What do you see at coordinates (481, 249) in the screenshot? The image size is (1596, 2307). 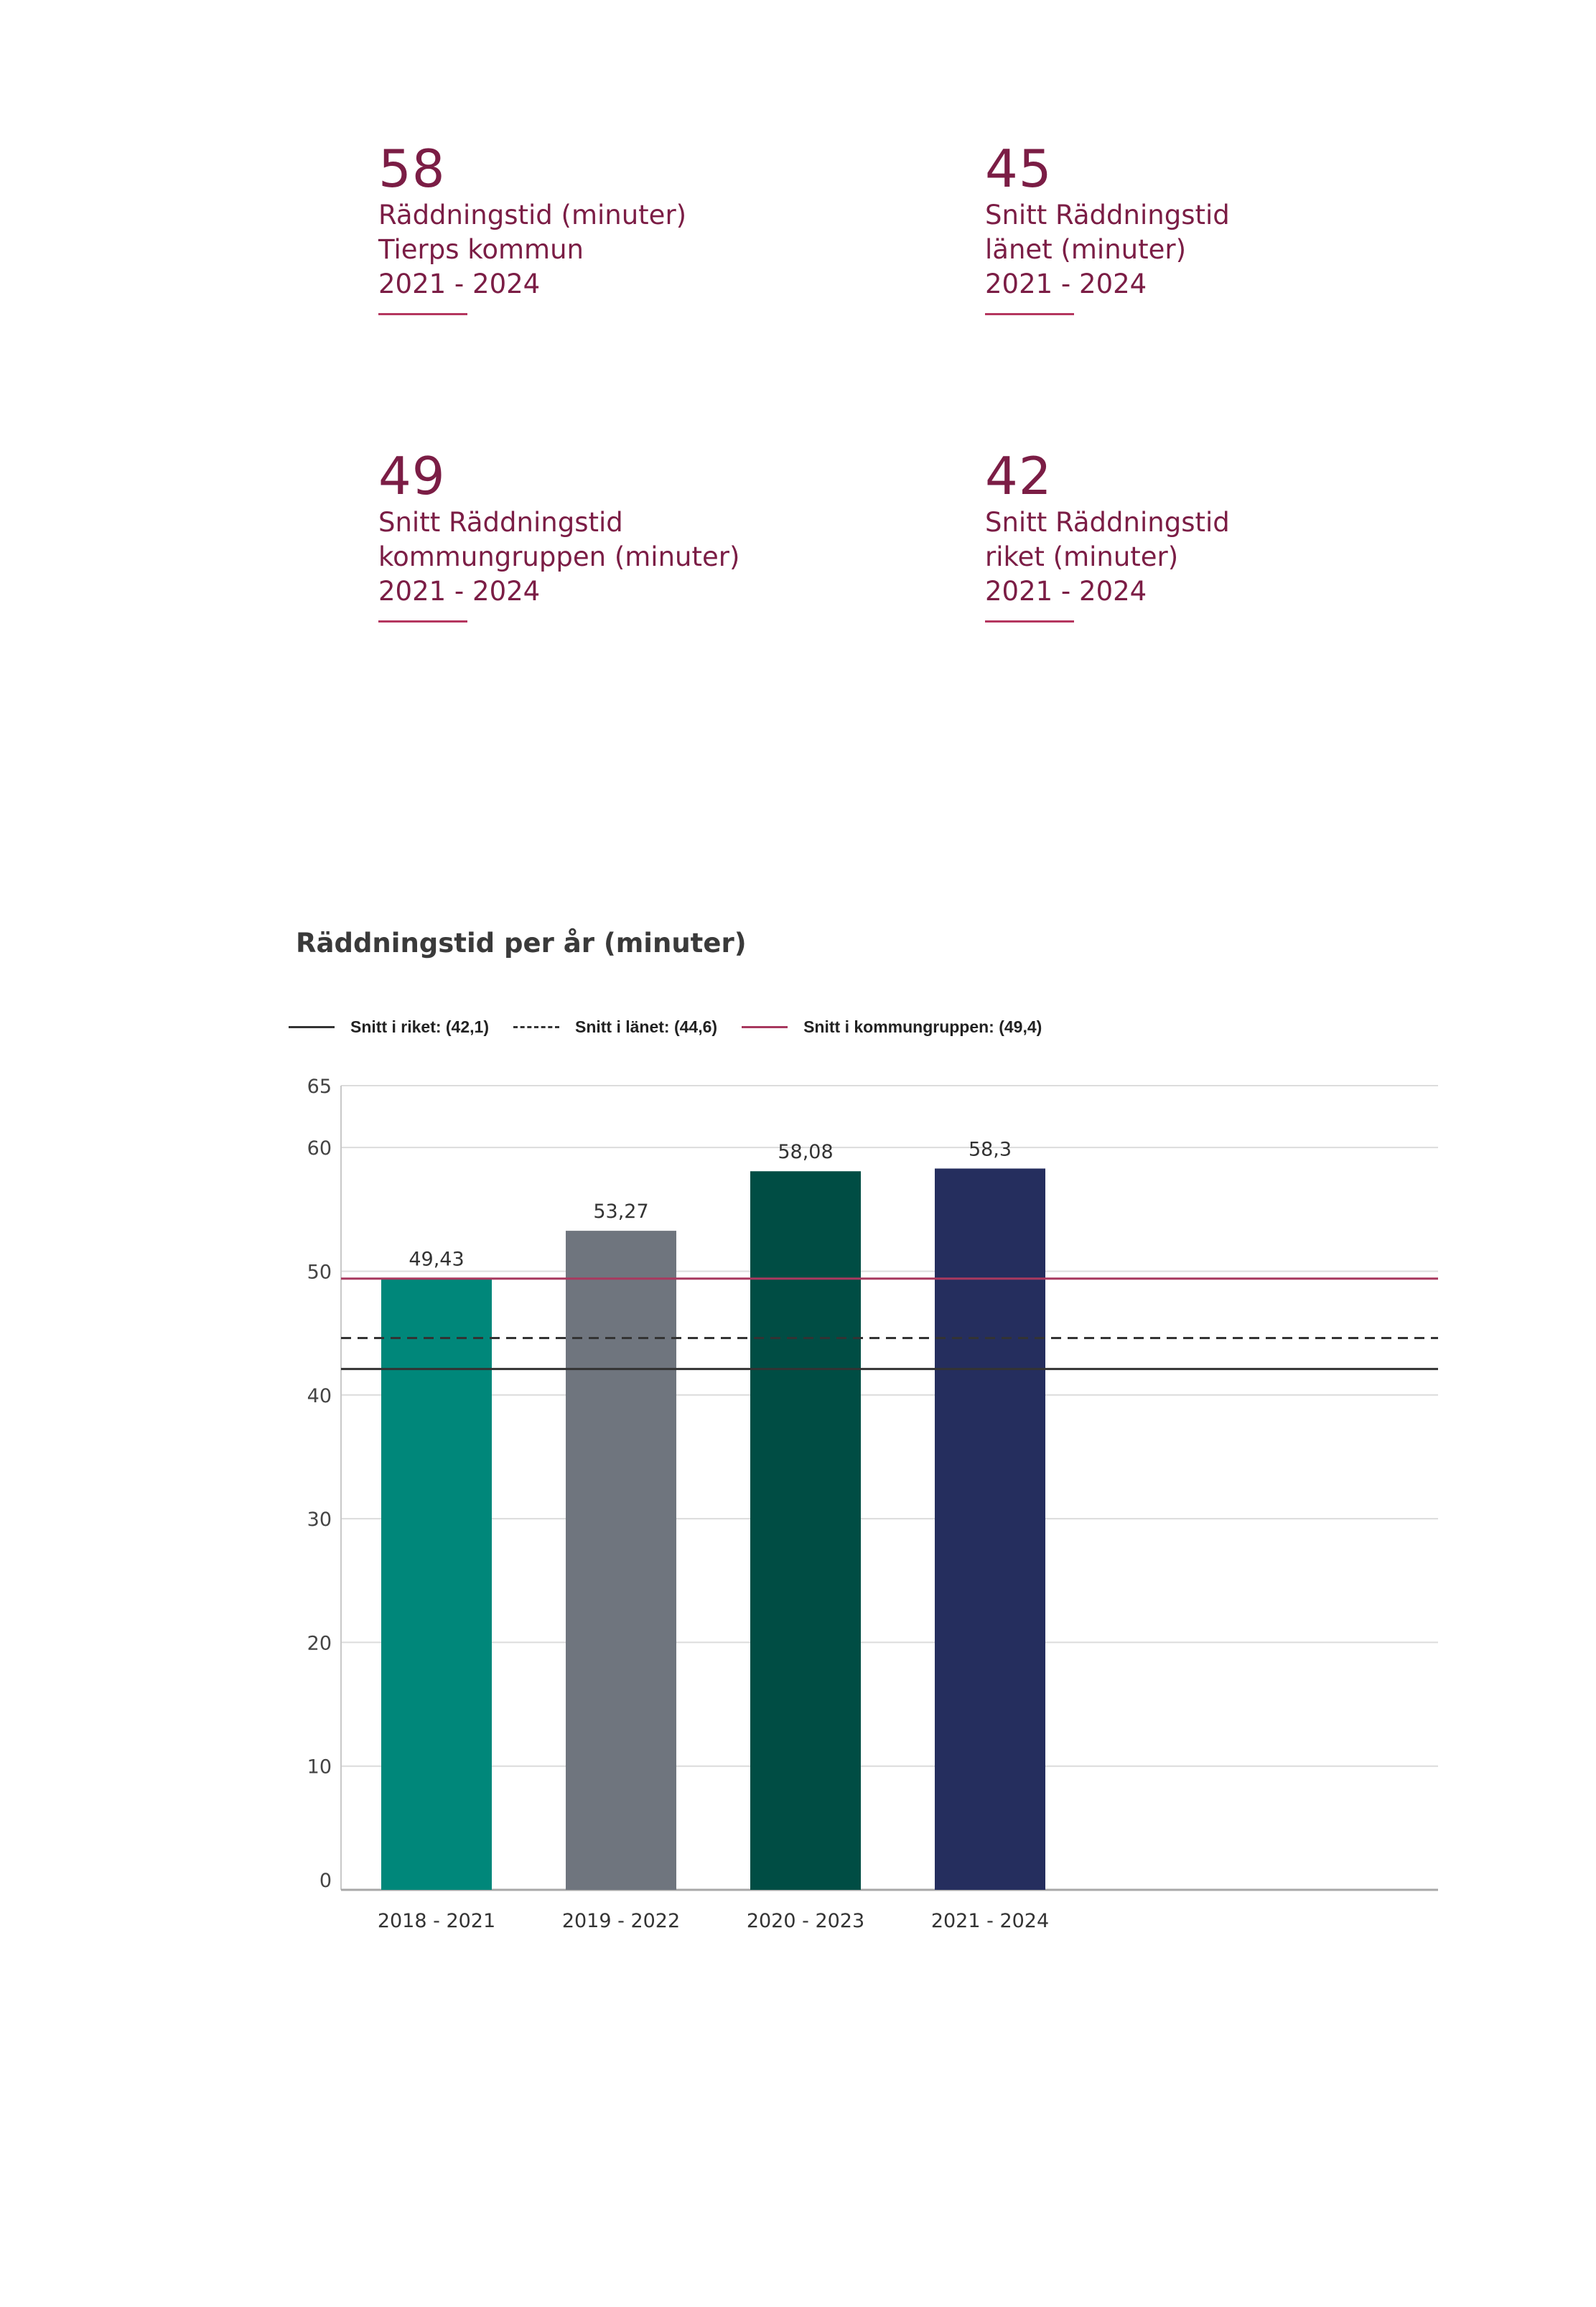 I see `stat-label-line: Tierps kommun` at bounding box center [481, 249].